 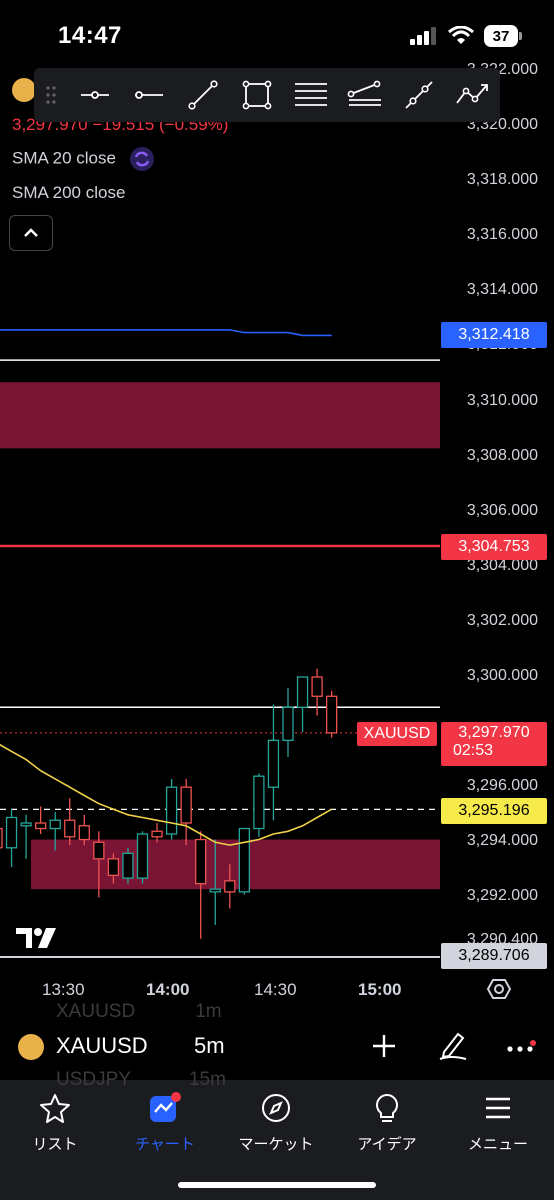 I want to click on add-button, so click(x=384, y=1046).